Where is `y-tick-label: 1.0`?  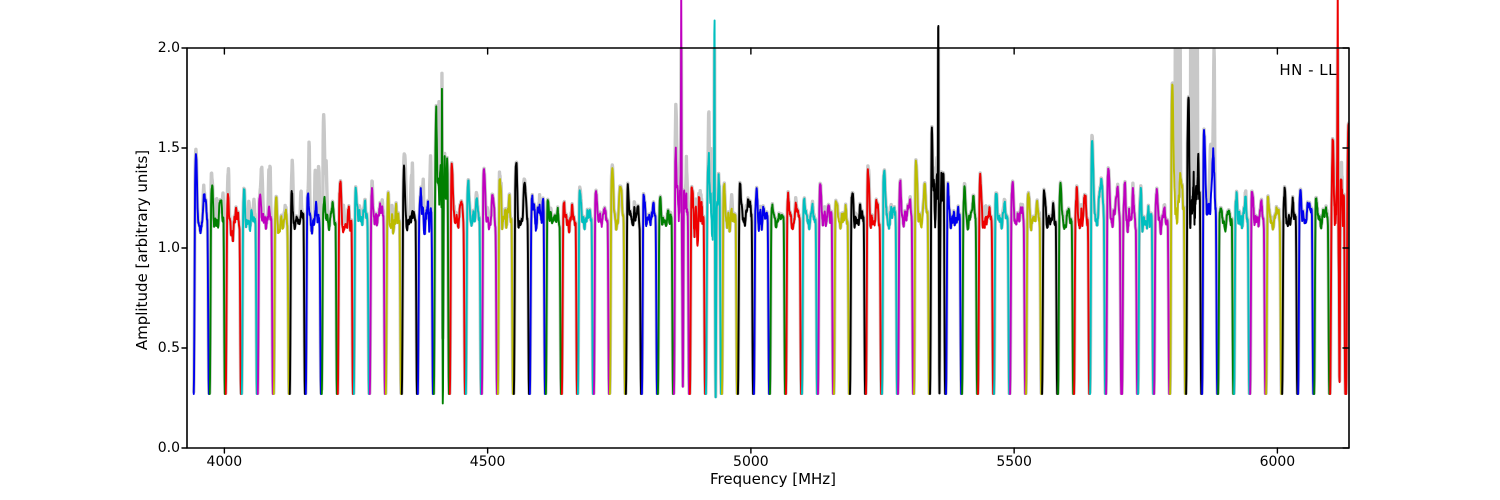
y-tick-label: 1.0 is located at coordinates (168, 248).